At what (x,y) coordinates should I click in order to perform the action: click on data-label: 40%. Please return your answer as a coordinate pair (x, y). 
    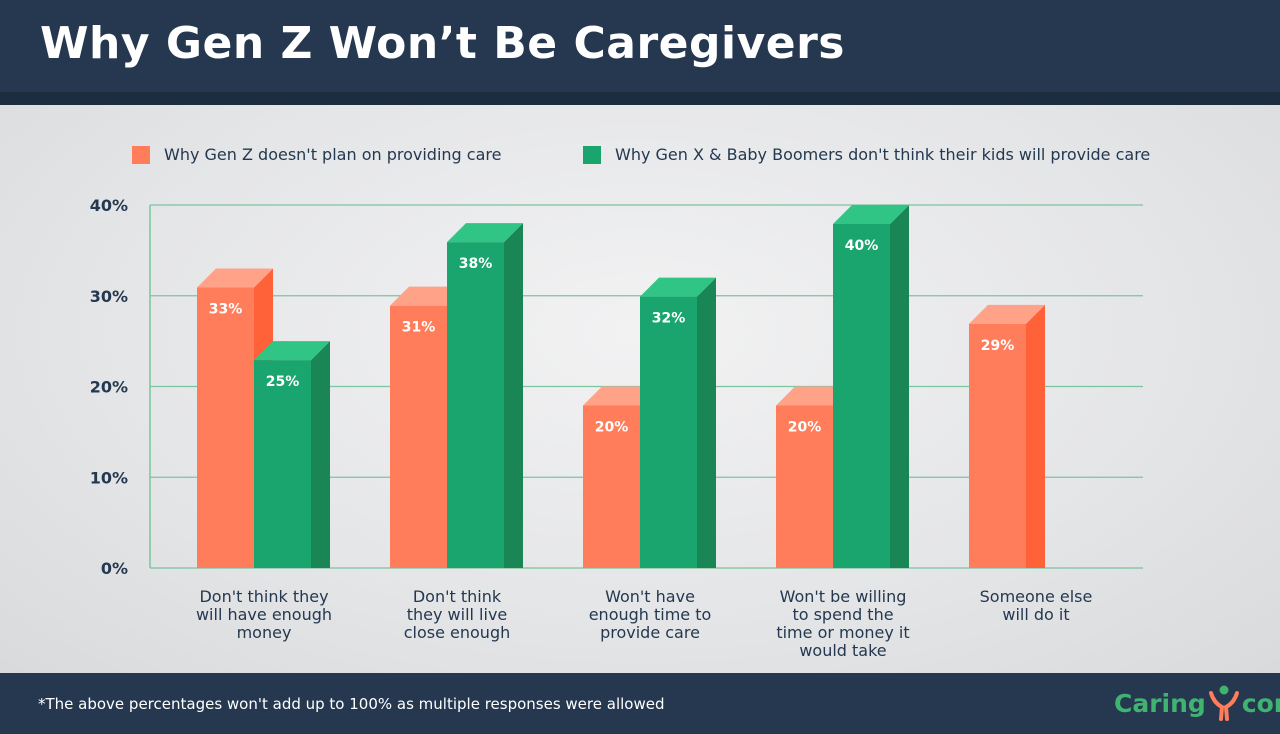
    Looking at the image, I should click on (862, 246).